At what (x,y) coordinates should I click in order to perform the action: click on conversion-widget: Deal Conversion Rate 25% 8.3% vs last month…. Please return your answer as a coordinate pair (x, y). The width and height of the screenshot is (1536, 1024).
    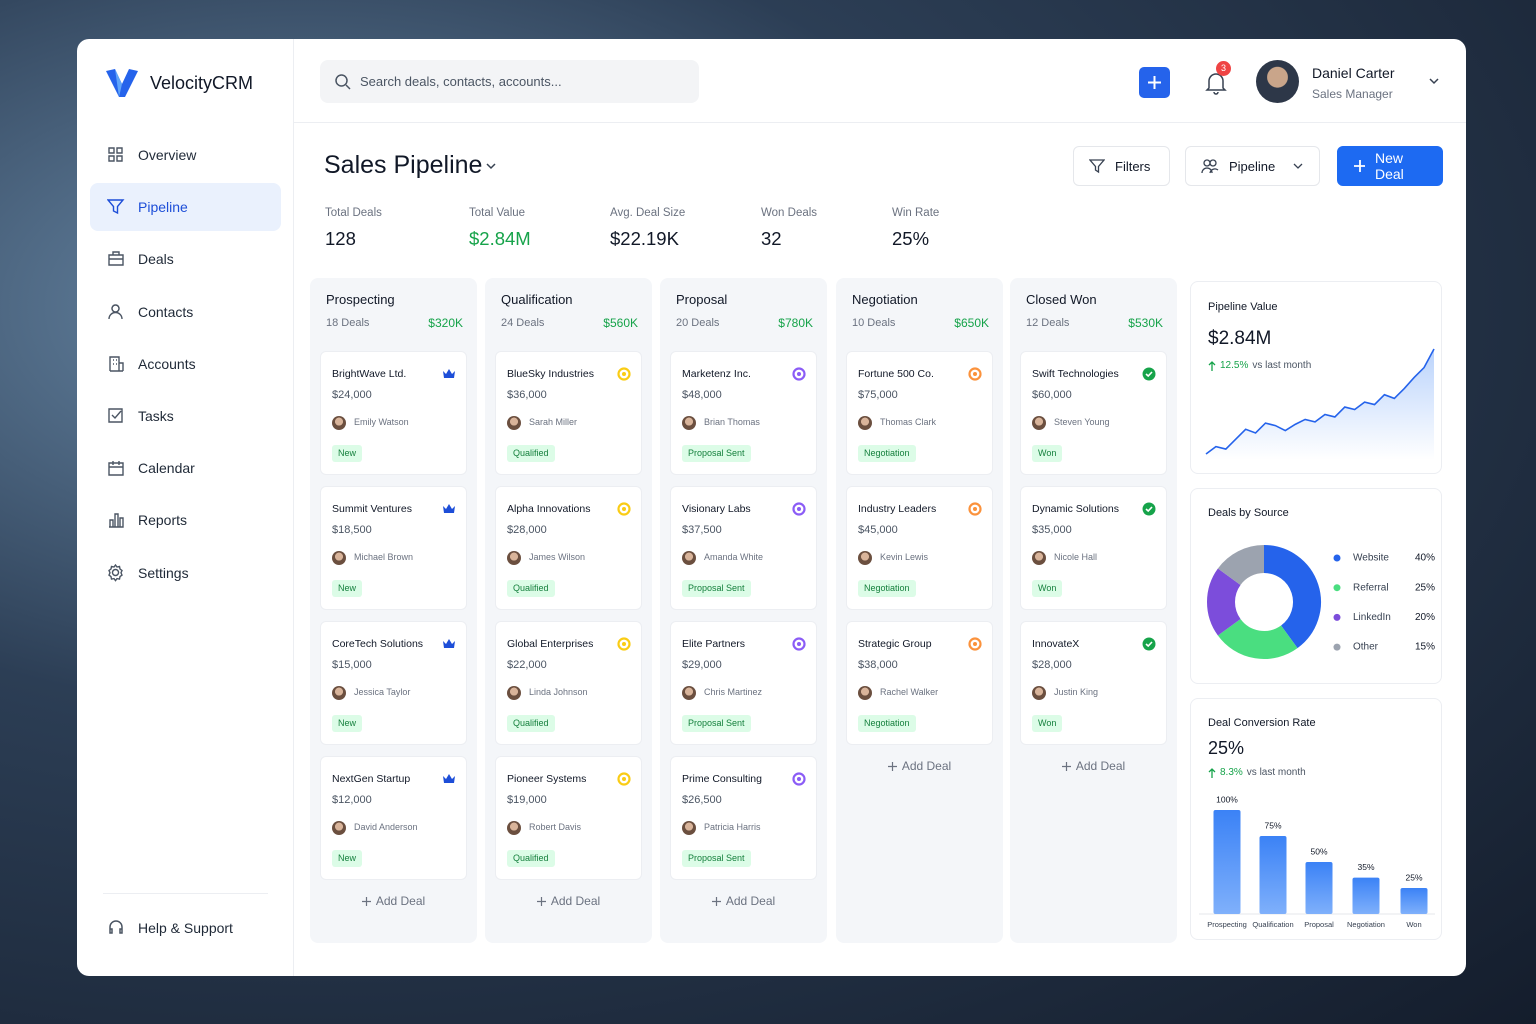
    Looking at the image, I should click on (1316, 819).